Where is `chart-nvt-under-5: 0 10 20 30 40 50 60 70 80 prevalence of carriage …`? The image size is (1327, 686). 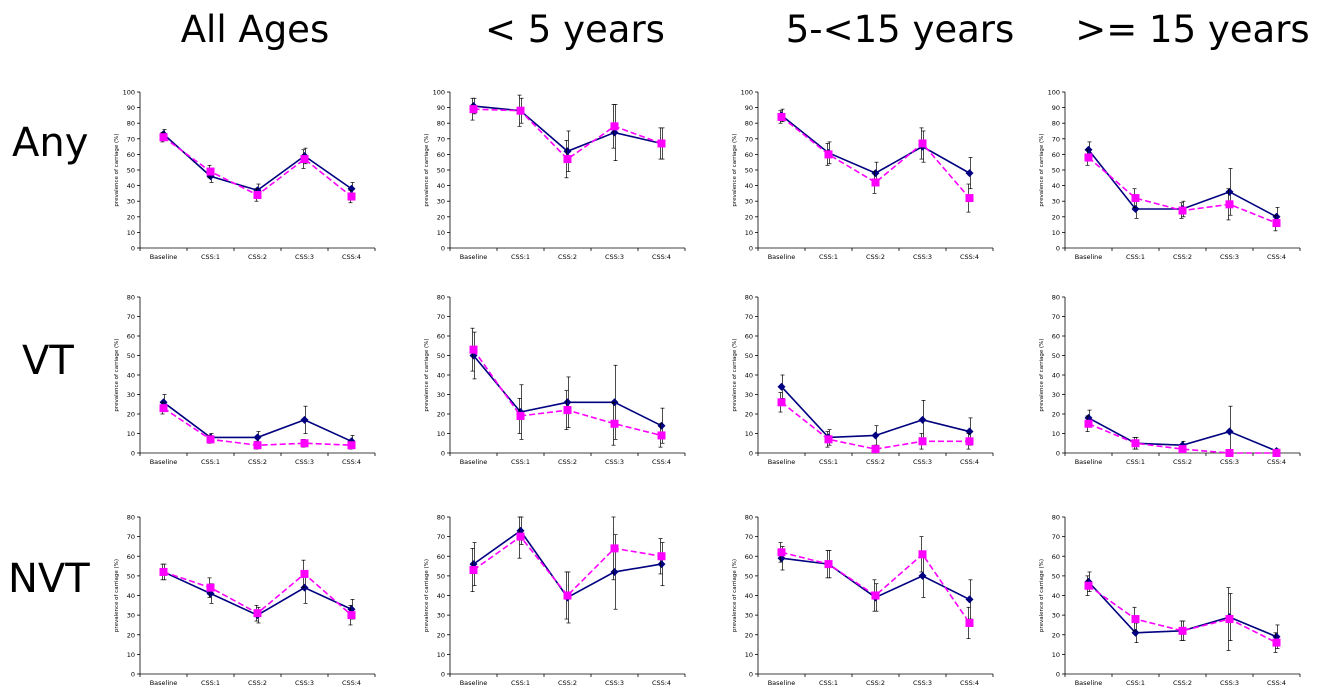
chart-nvt-under-5: 0 10 20 30 40 50 60 70 80 prevalence of carriage … is located at coordinates (554, 600).